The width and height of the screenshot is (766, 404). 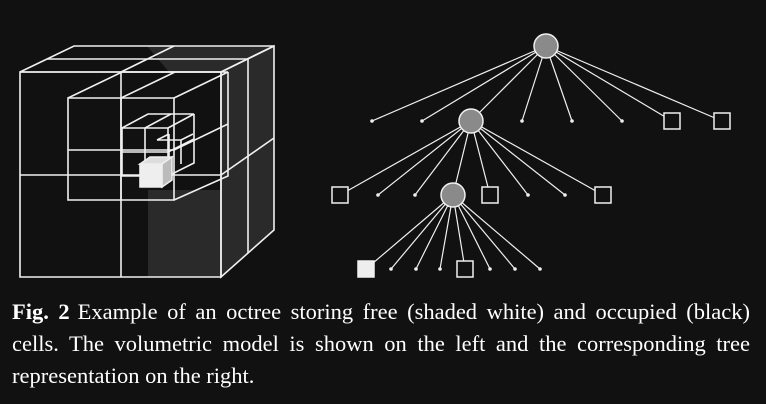 What do you see at coordinates (184, 233) in the screenshot?
I see `occupied-face-front` at bounding box center [184, 233].